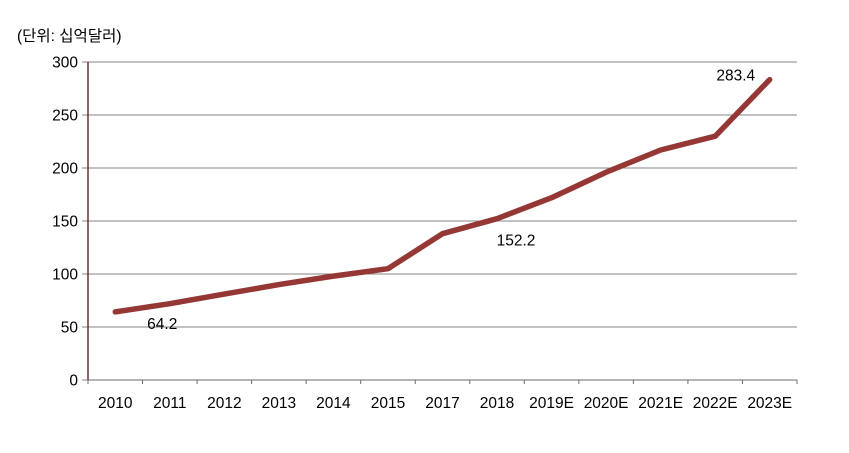 The width and height of the screenshot is (849, 453). What do you see at coordinates (115, 403) in the screenshot?
I see `x-axis-label: 2010` at bounding box center [115, 403].